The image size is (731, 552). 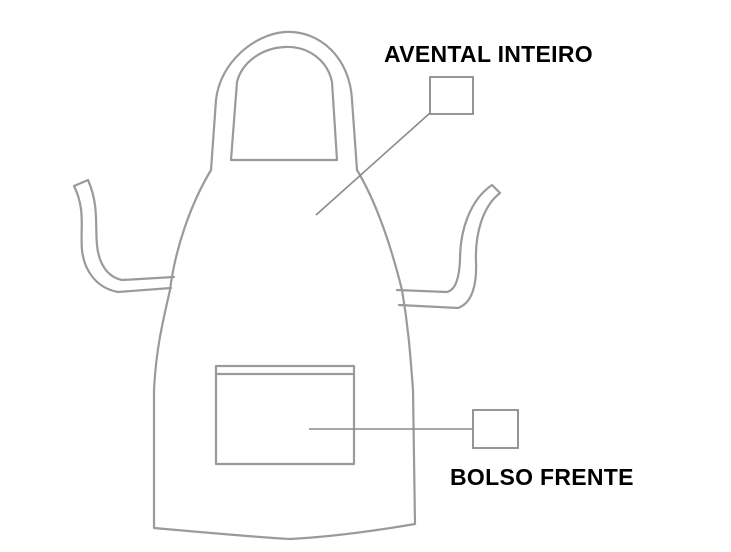 I want to click on whole-apron-callout, so click(x=394, y=146).